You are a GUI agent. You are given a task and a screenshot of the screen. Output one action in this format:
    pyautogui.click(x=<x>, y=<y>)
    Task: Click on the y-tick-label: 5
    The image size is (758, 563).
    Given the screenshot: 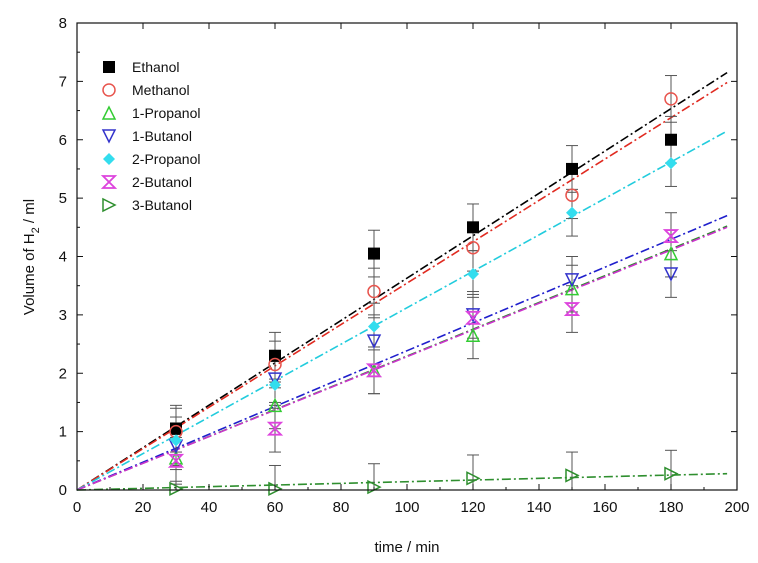 What is the action you would take?
    pyautogui.click(x=63, y=198)
    